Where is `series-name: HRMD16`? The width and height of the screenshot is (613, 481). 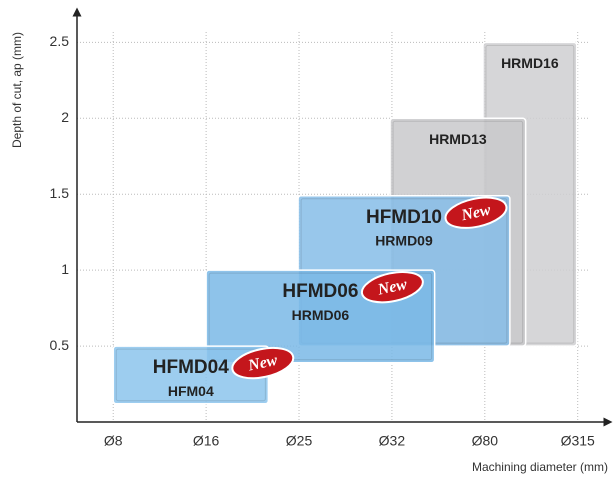
series-name: HRMD16 is located at coordinates (530, 63).